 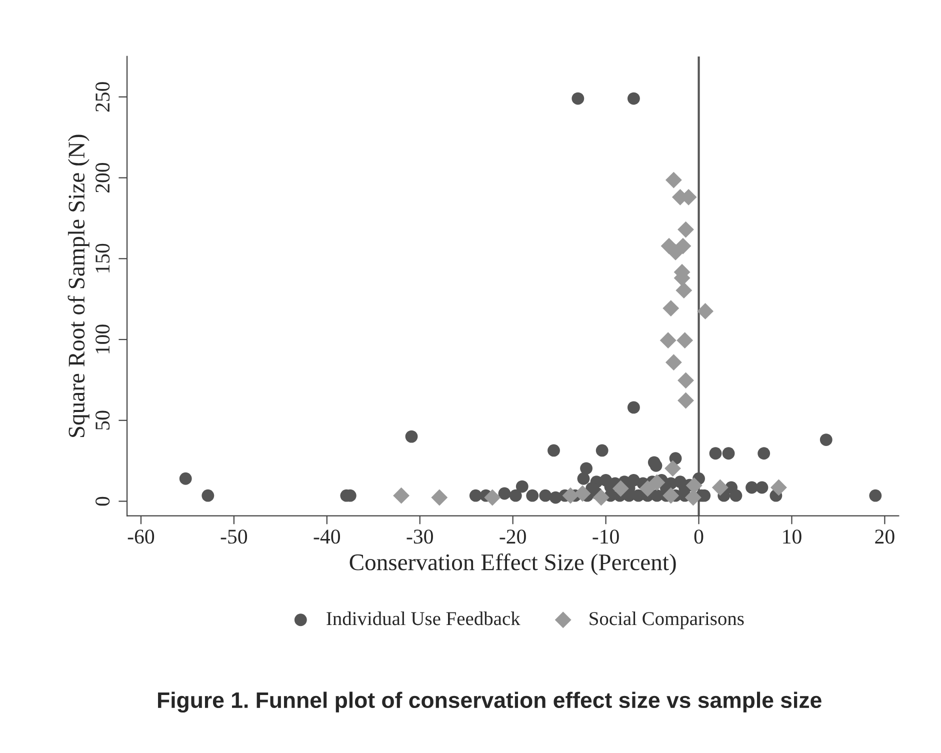 What do you see at coordinates (605, 537) in the screenshot?
I see `x-tick-label: -10` at bounding box center [605, 537].